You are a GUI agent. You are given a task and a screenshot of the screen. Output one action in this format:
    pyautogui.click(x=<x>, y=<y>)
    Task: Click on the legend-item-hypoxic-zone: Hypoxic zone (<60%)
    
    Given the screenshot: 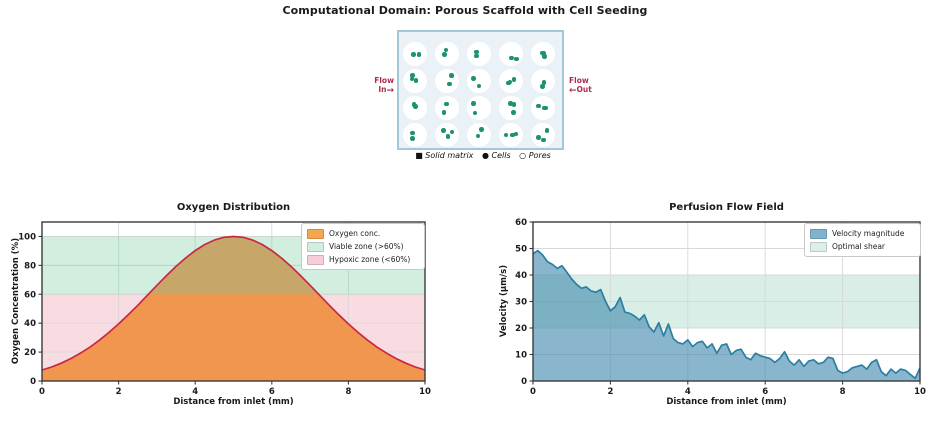 What is the action you would take?
    pyautogui.click(x=362, y=259)
    